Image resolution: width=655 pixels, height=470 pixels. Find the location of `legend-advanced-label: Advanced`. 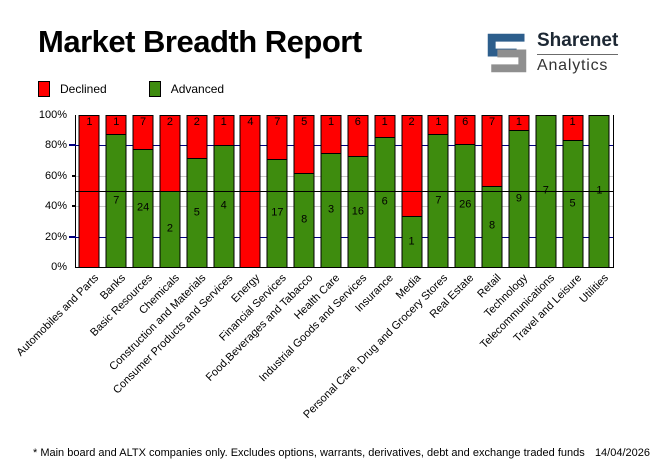

legend-advanced-label: Advanced is located at coordinates (197, 89).